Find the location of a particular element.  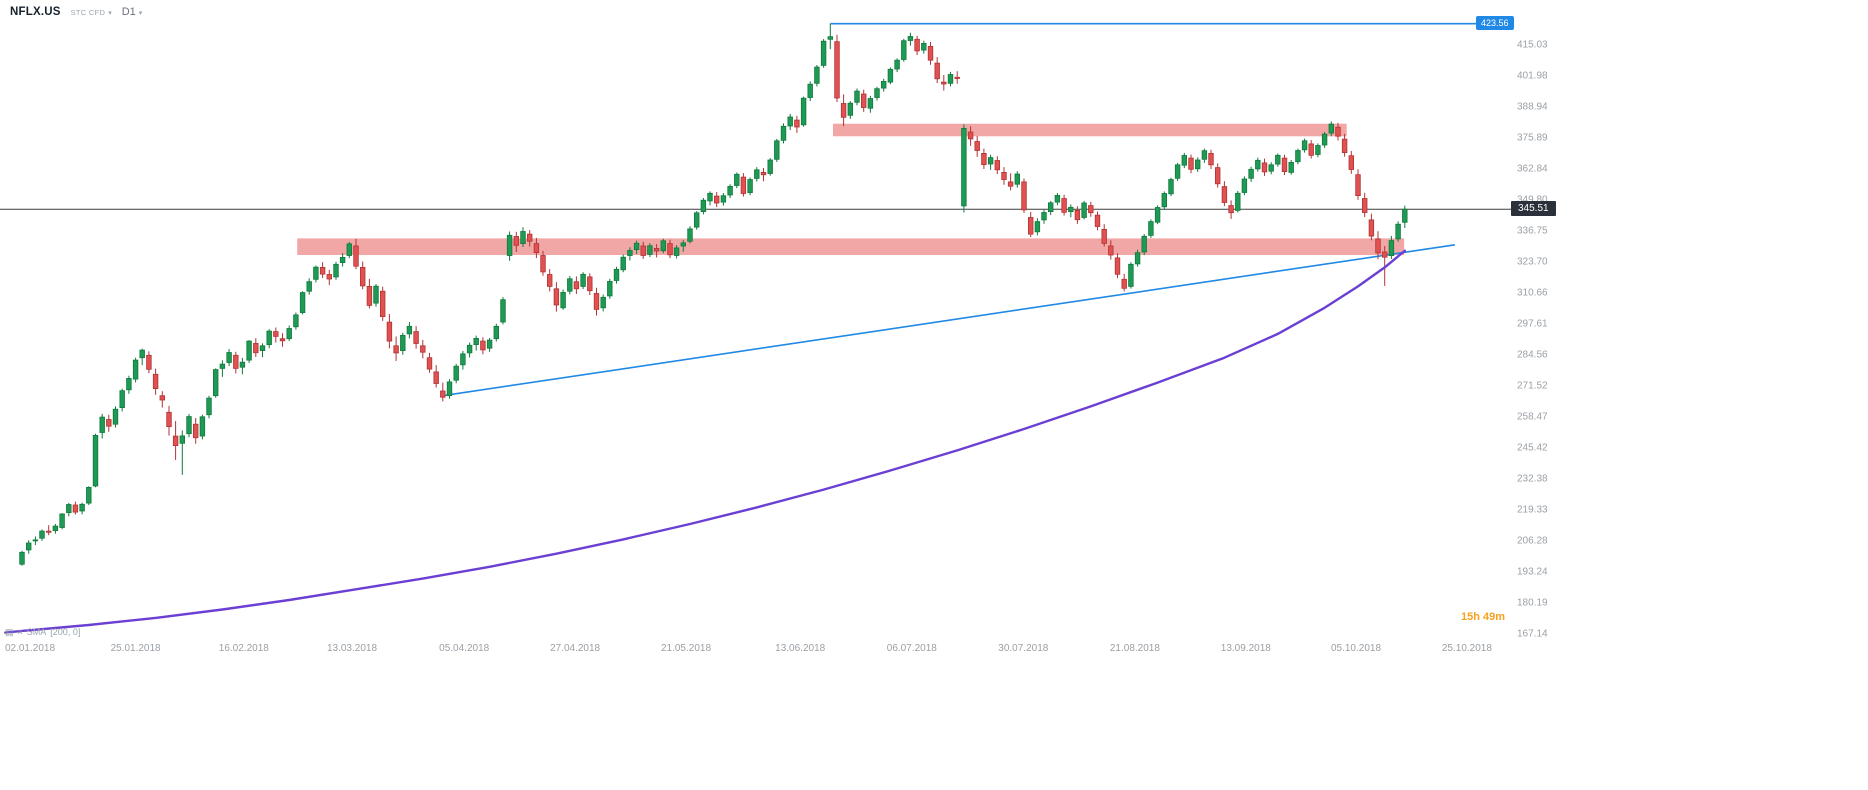

price-axis-label: 415.03 is located at coordinates (1532, 45).